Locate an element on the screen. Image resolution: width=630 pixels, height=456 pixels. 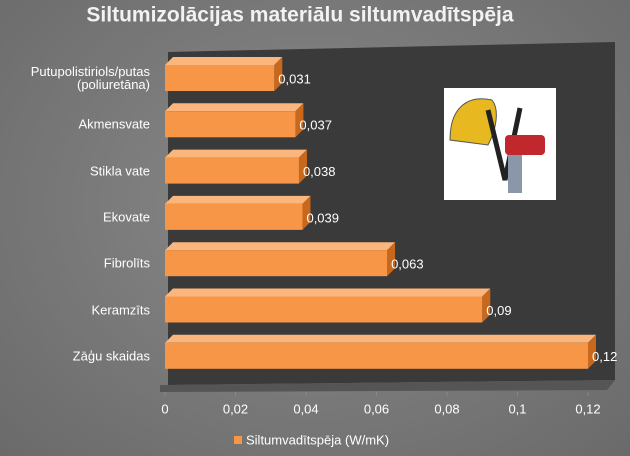
y-tick-label: Keramzīts is located at coordinates (120, 309).